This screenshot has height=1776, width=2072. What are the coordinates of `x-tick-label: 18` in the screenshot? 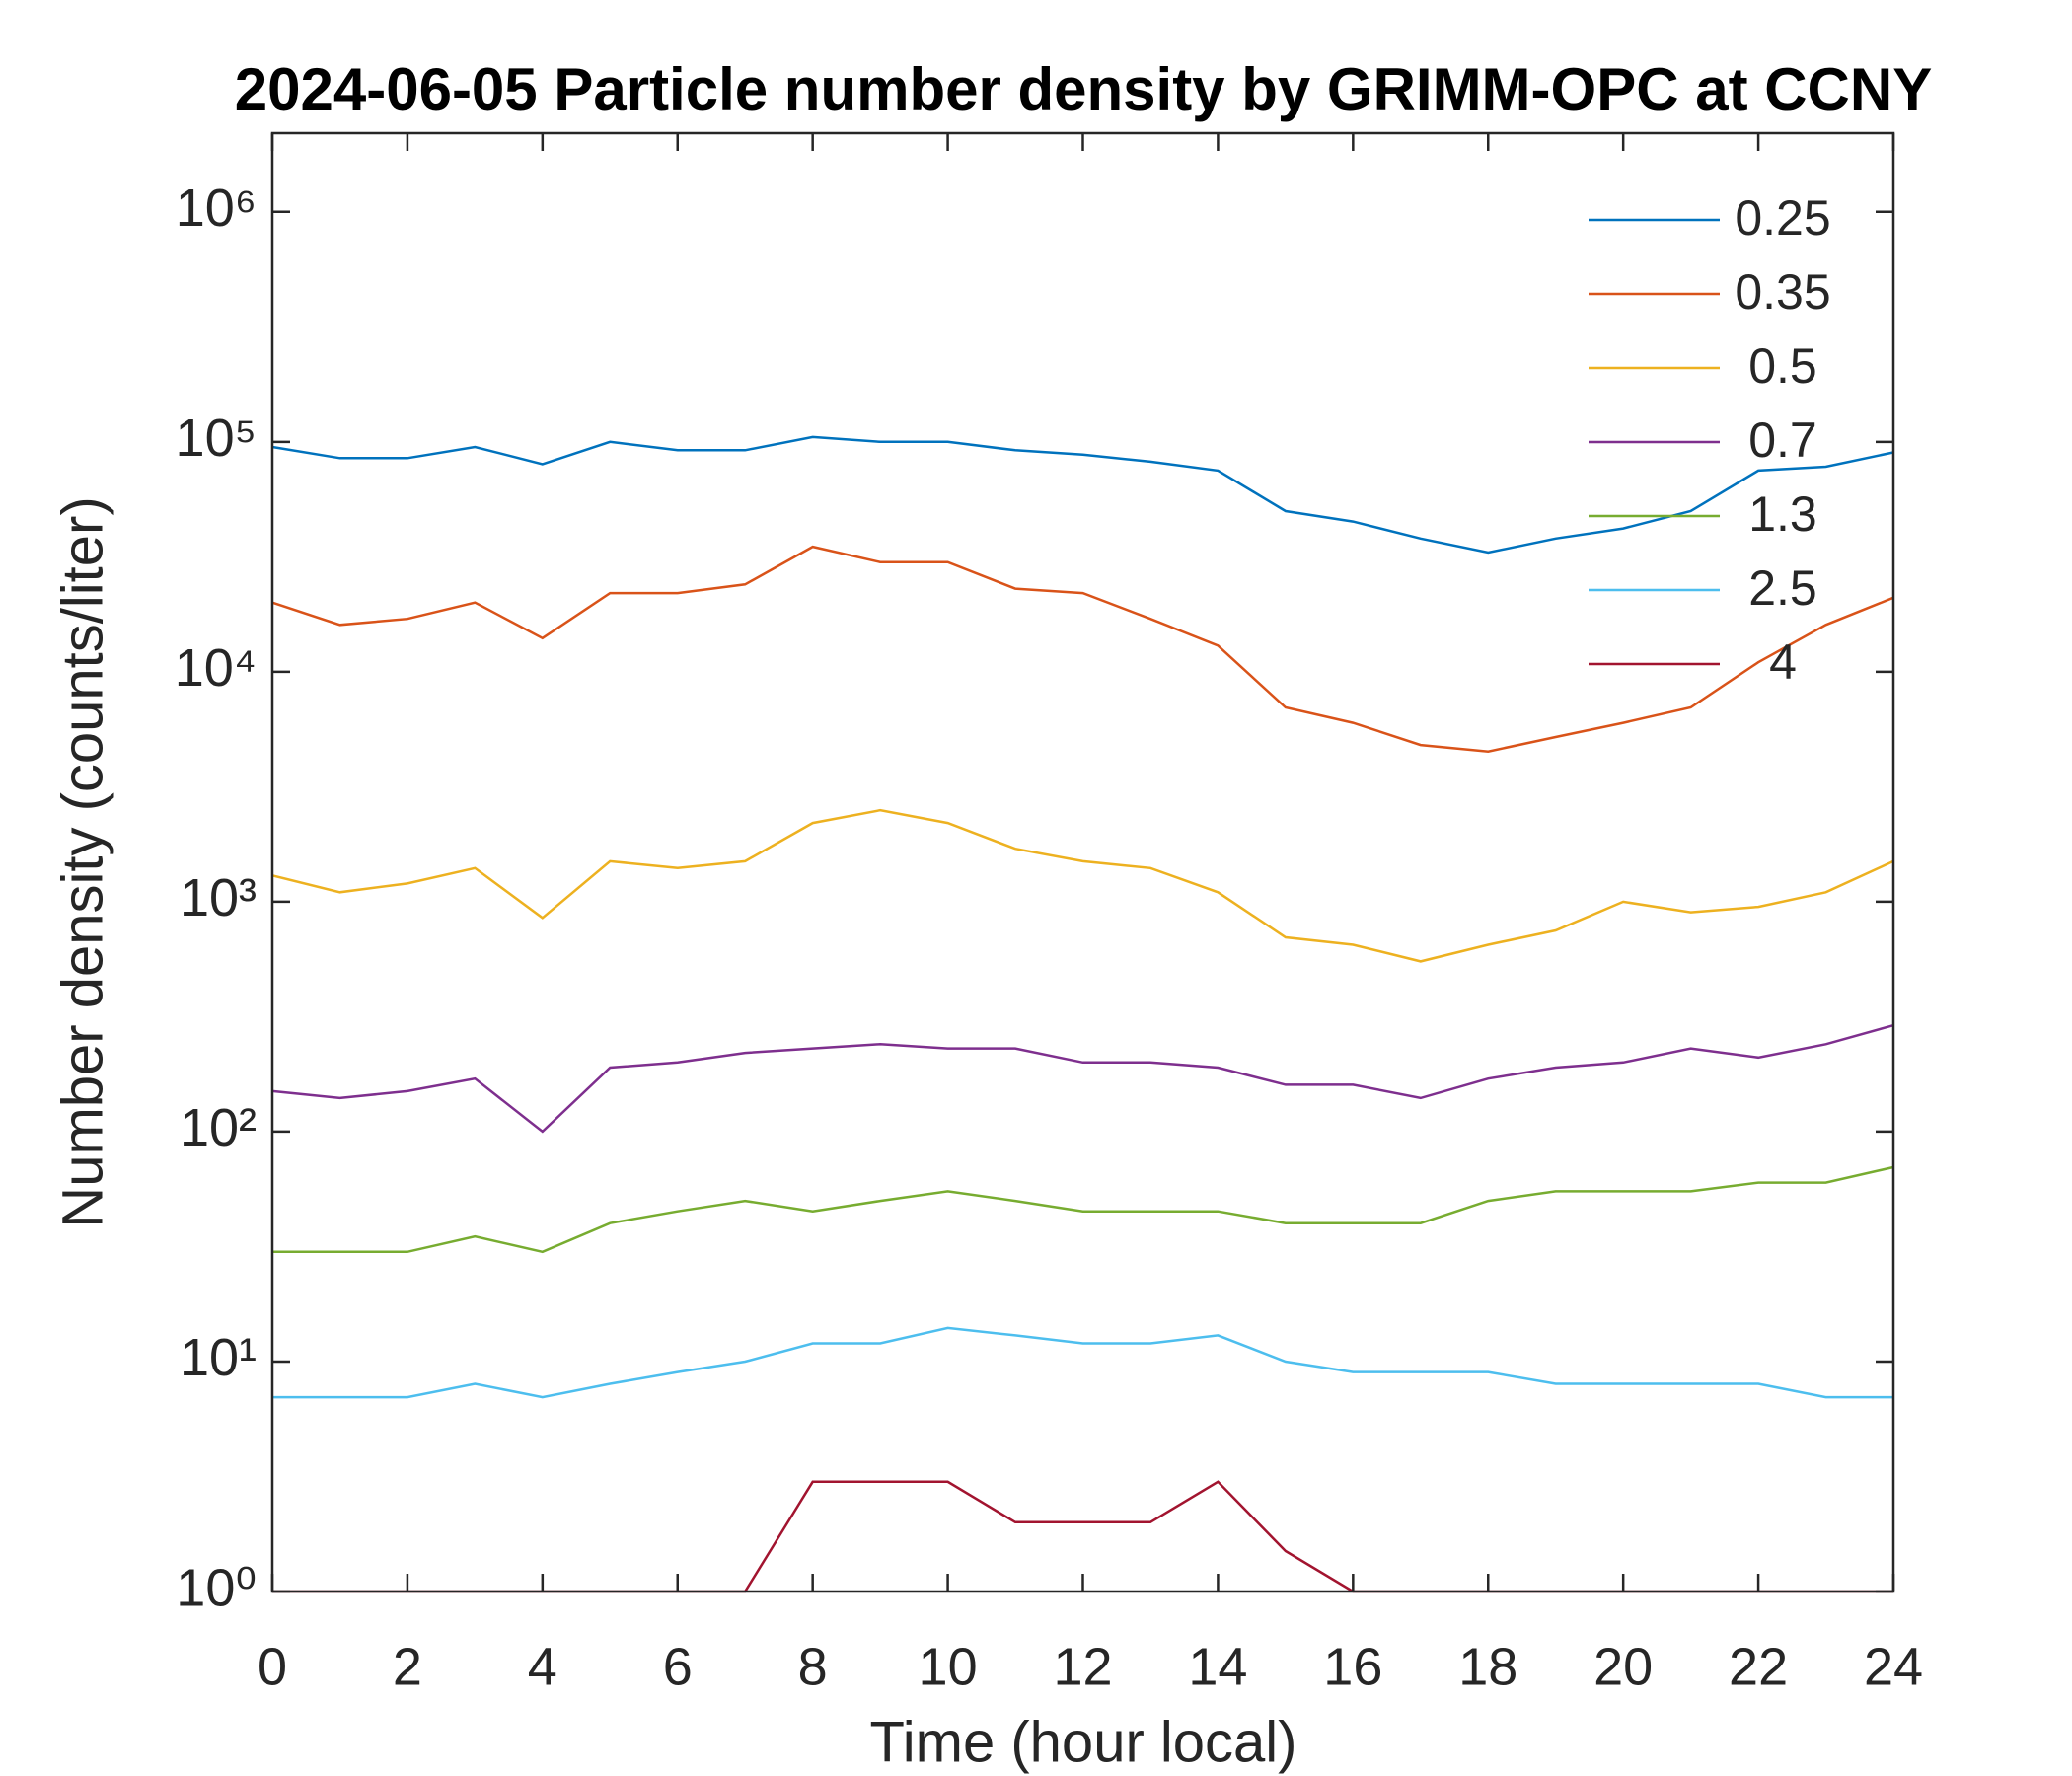 It's located at (1488, 1667).